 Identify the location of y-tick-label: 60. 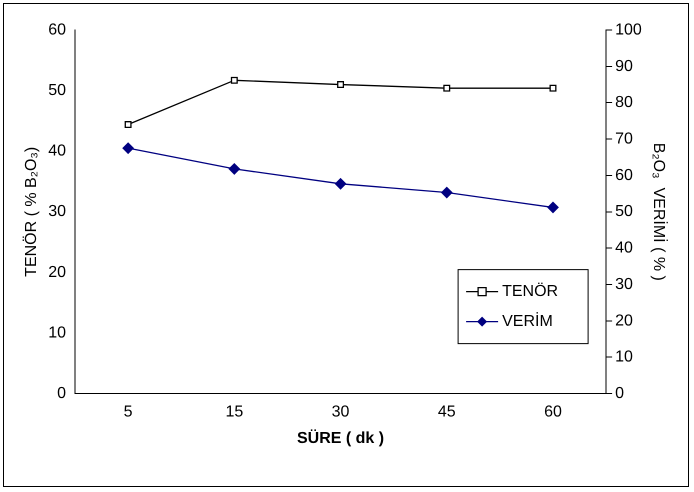
(57, 29).